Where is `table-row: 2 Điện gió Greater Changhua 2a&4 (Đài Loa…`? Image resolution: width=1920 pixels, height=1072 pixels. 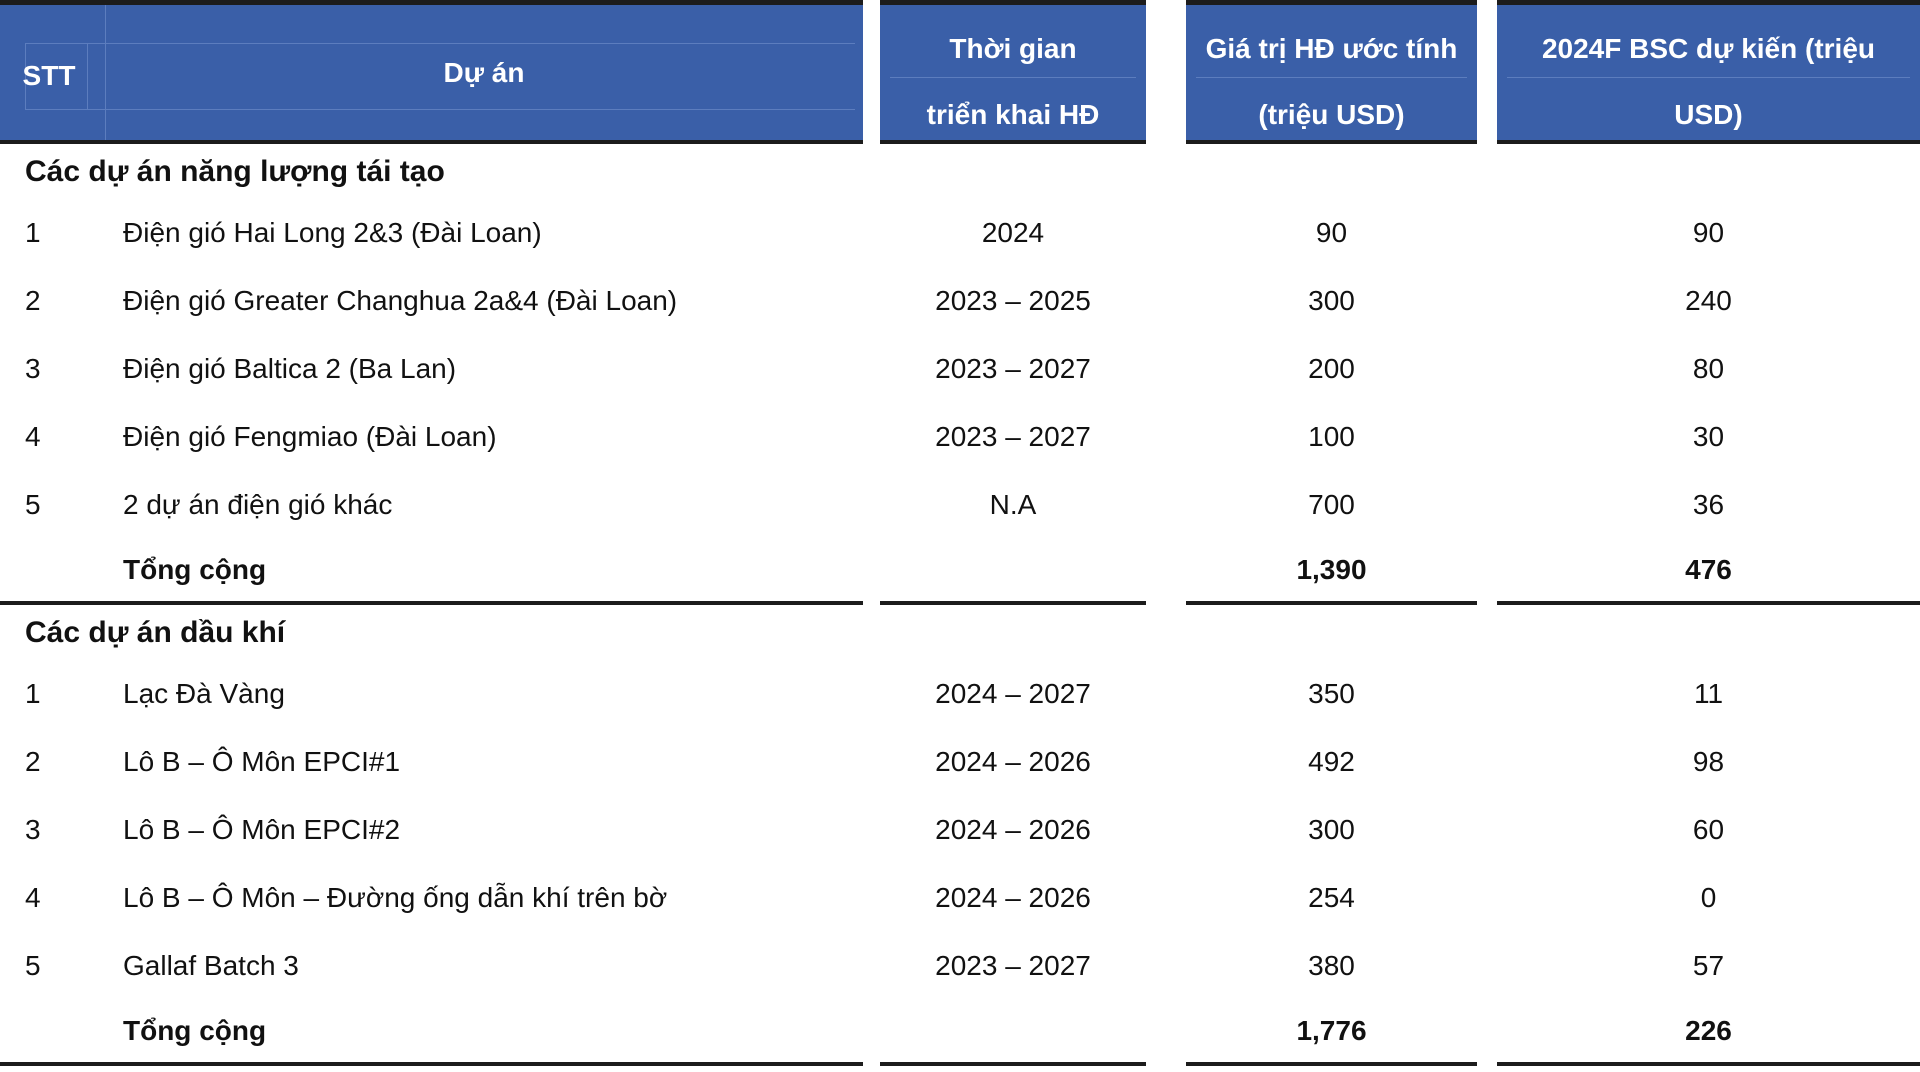
table-row: 2 Điện gió Greater Changhua 2a&4 (Đài Loa… is located at coordinates (960, 301).